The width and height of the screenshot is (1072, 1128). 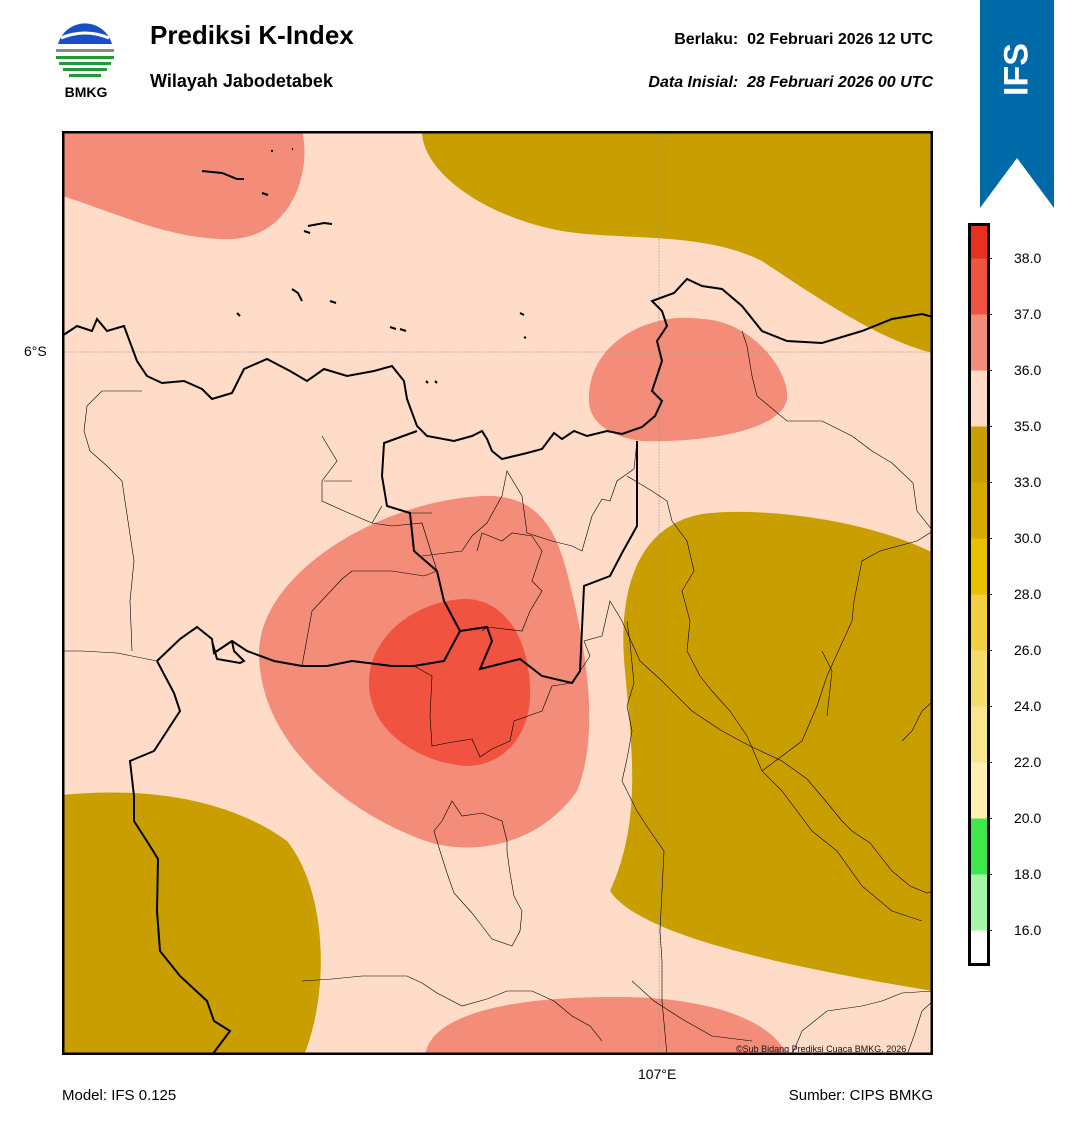 I want to click on colorbar-label: 24.0, so click(x=1028, y=705).